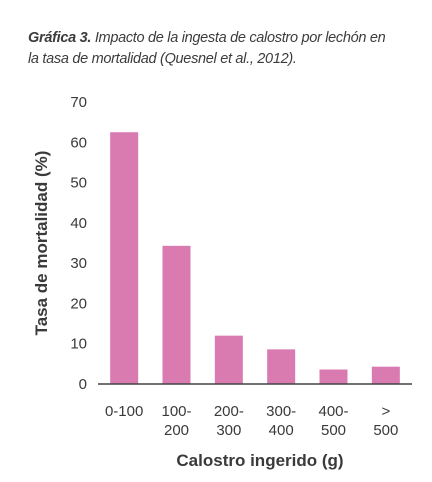  What do you see at coordinates (385, 421) in the screenshot?
I see `x-tick-label: >500` at bounding box center [385, 421].